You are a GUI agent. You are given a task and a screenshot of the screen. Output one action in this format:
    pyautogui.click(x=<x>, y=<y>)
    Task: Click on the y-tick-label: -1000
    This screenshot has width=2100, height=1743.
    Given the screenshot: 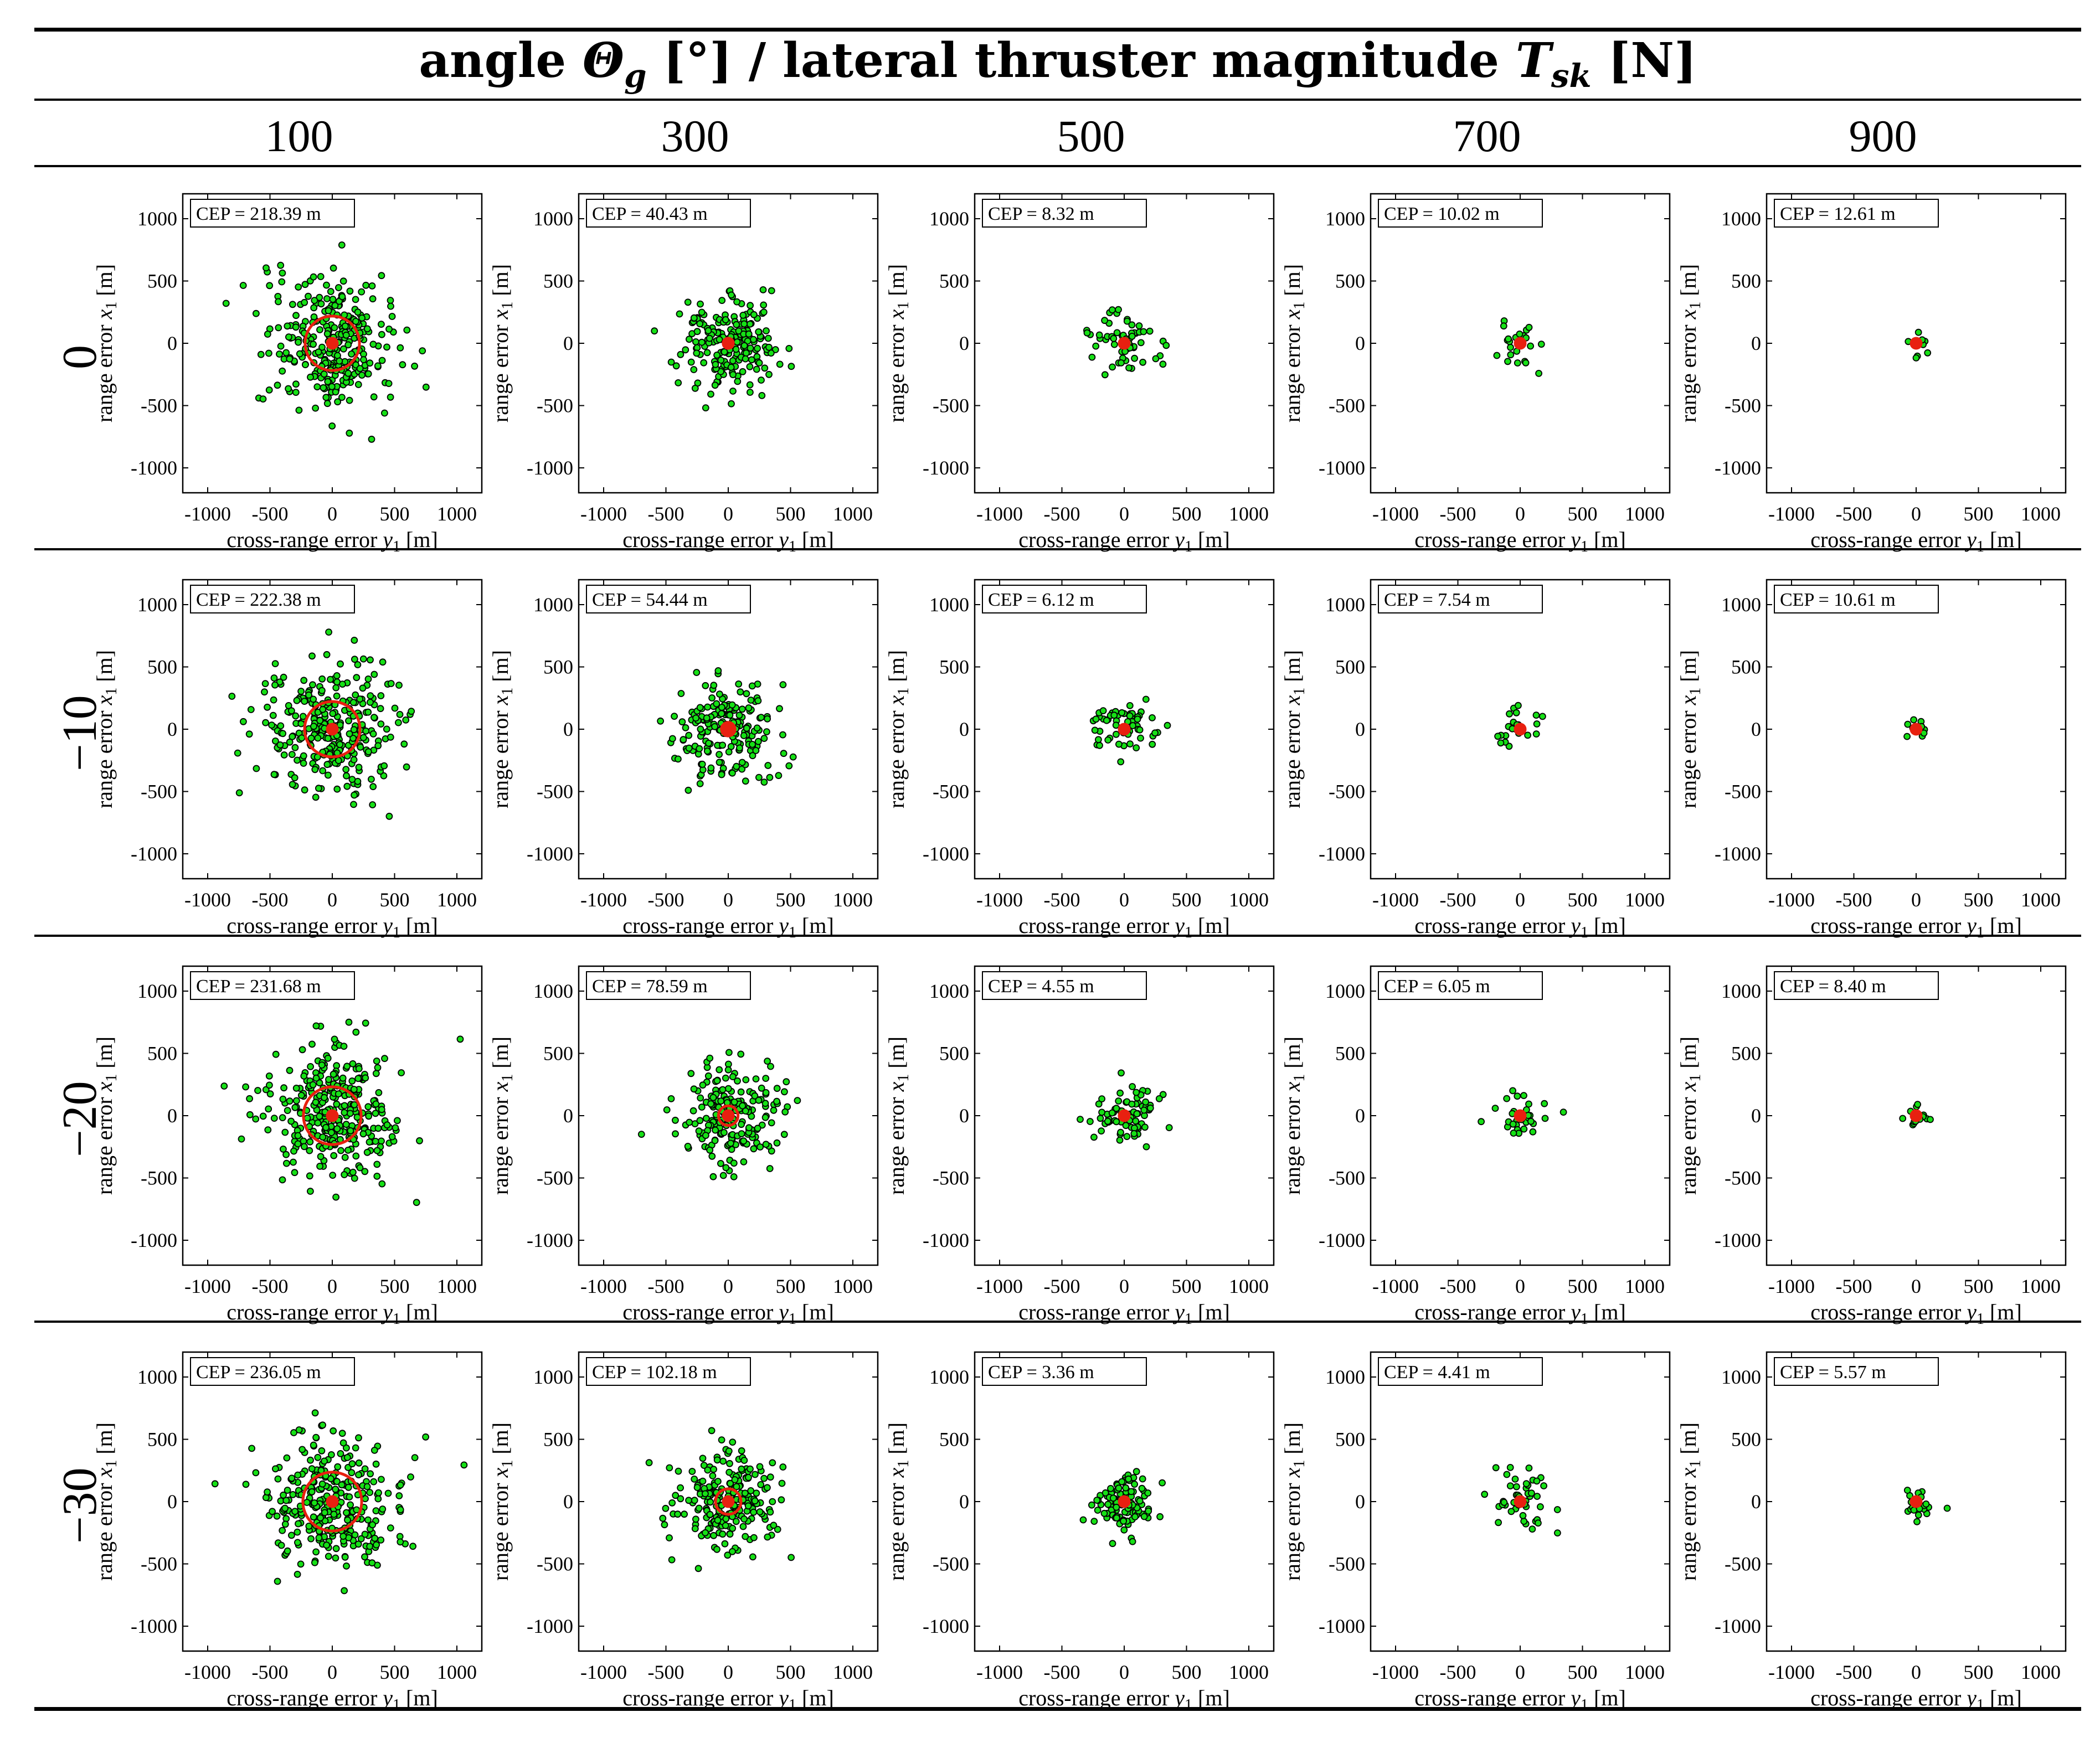 What is the action you would take?
    pyautogui.click(x=154, y=1626)
    